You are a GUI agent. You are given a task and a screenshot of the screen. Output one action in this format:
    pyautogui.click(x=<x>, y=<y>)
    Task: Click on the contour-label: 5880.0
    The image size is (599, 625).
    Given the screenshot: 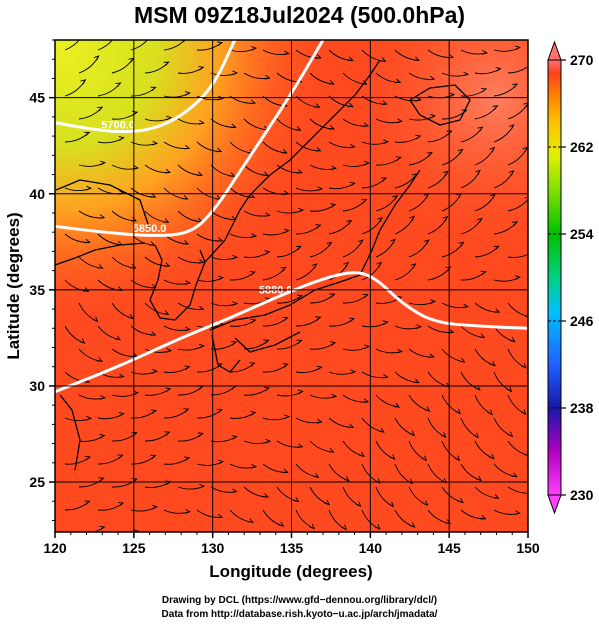 What is the action you would take?
    pyautogui.click(x=276, y=291)
    